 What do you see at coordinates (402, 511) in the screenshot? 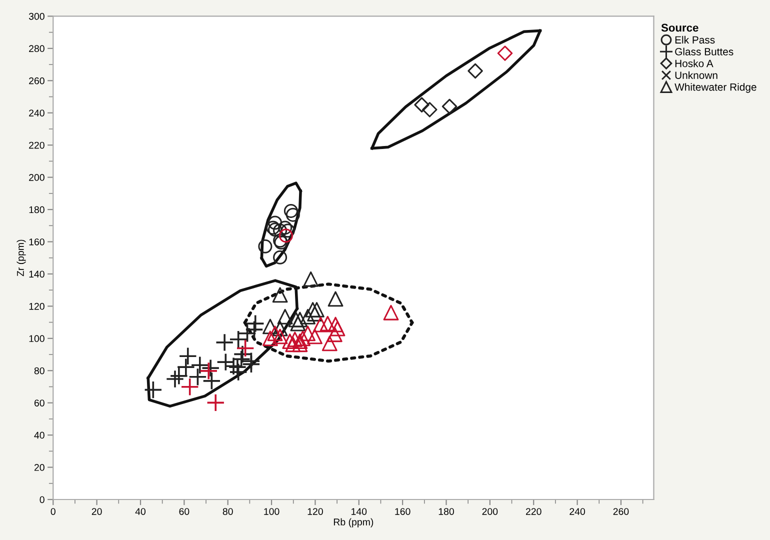
I see `x-tick-label: 160` at bounding box center [402, 511].